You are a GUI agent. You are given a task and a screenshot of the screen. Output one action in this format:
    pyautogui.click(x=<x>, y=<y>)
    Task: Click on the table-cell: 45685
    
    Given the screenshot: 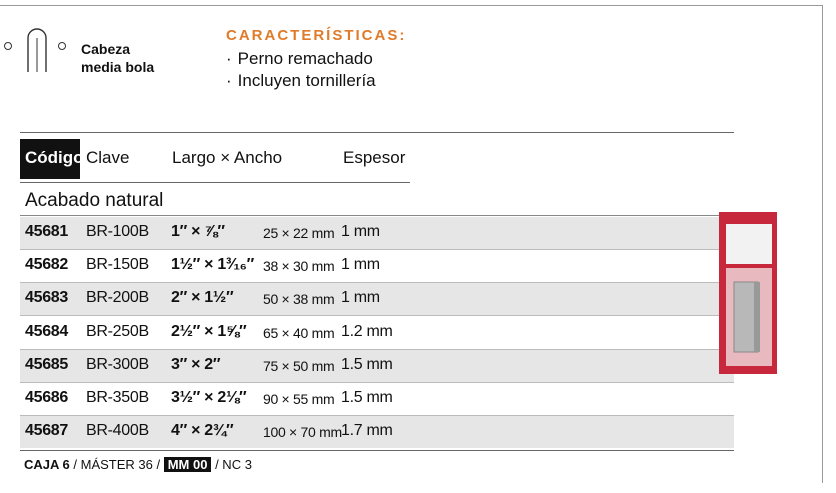 What is the action you would take?
    pyautogui.click(x=46, y=364)
    